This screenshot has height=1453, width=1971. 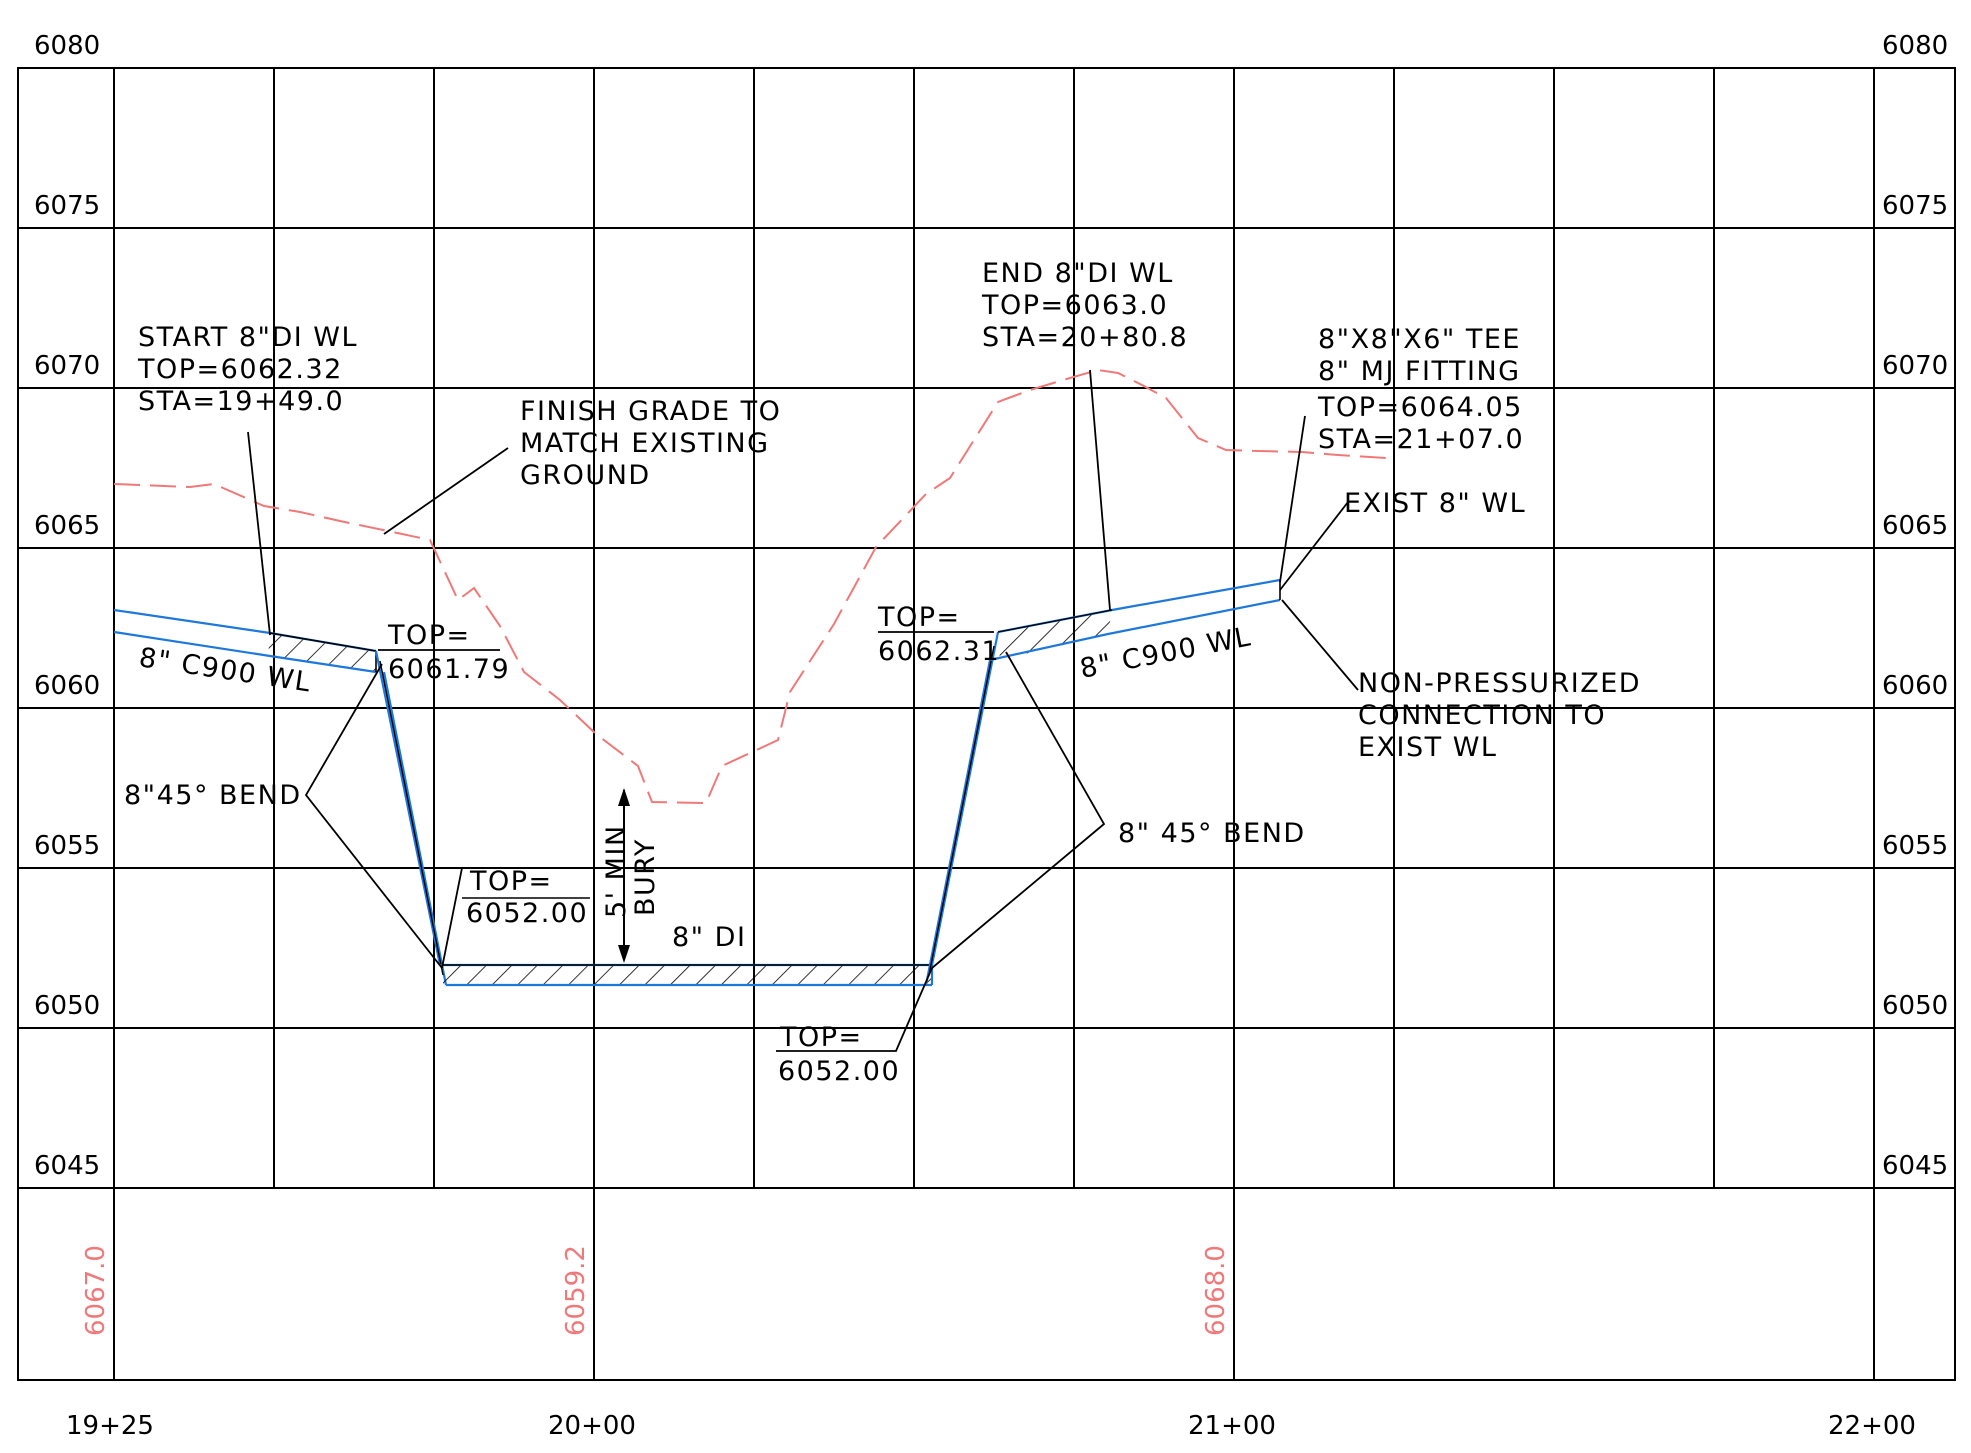 What do you see at coordinates (1314, 546) in the screenshot?
I see `leader-exist-wl` at bounding box center [1314, 546].